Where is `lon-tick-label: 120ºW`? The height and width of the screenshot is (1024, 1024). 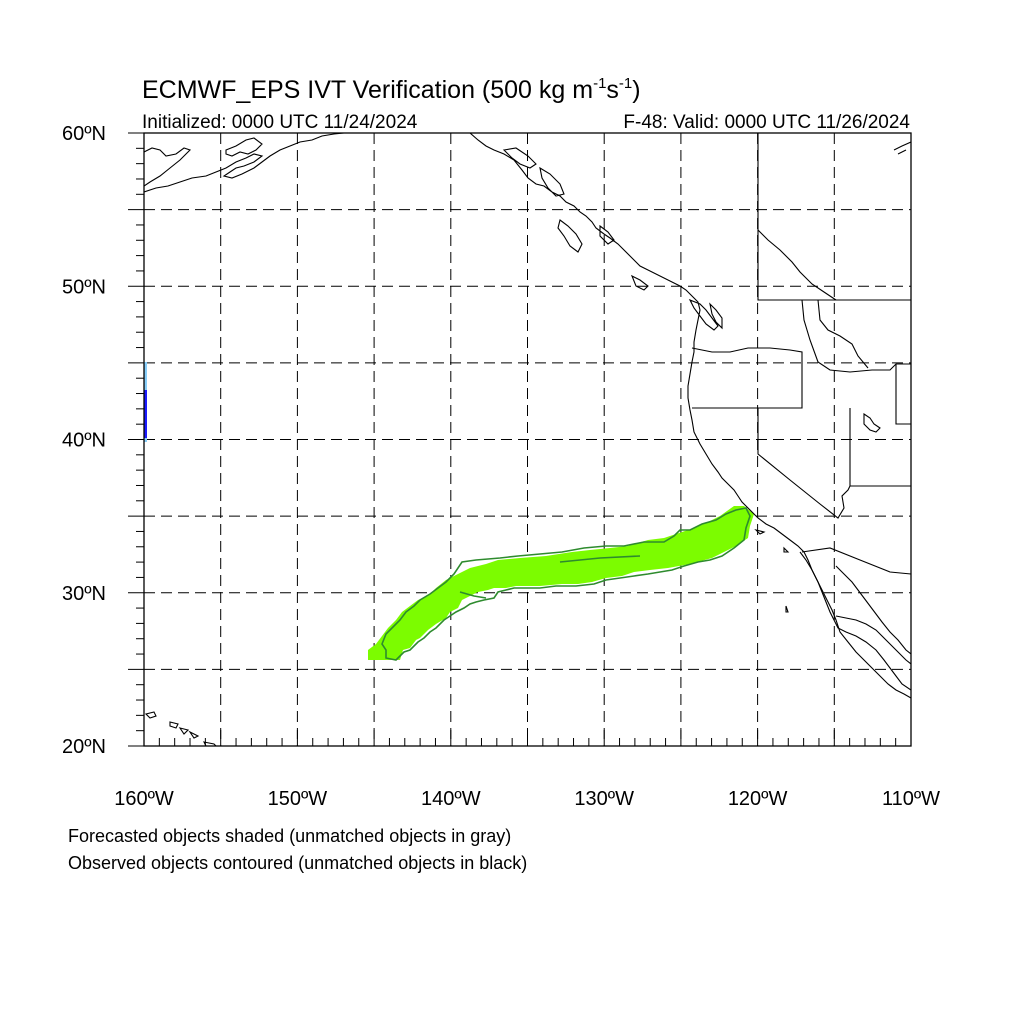
lon-tick-label: 120ºW is located at coordinates (758, 799).